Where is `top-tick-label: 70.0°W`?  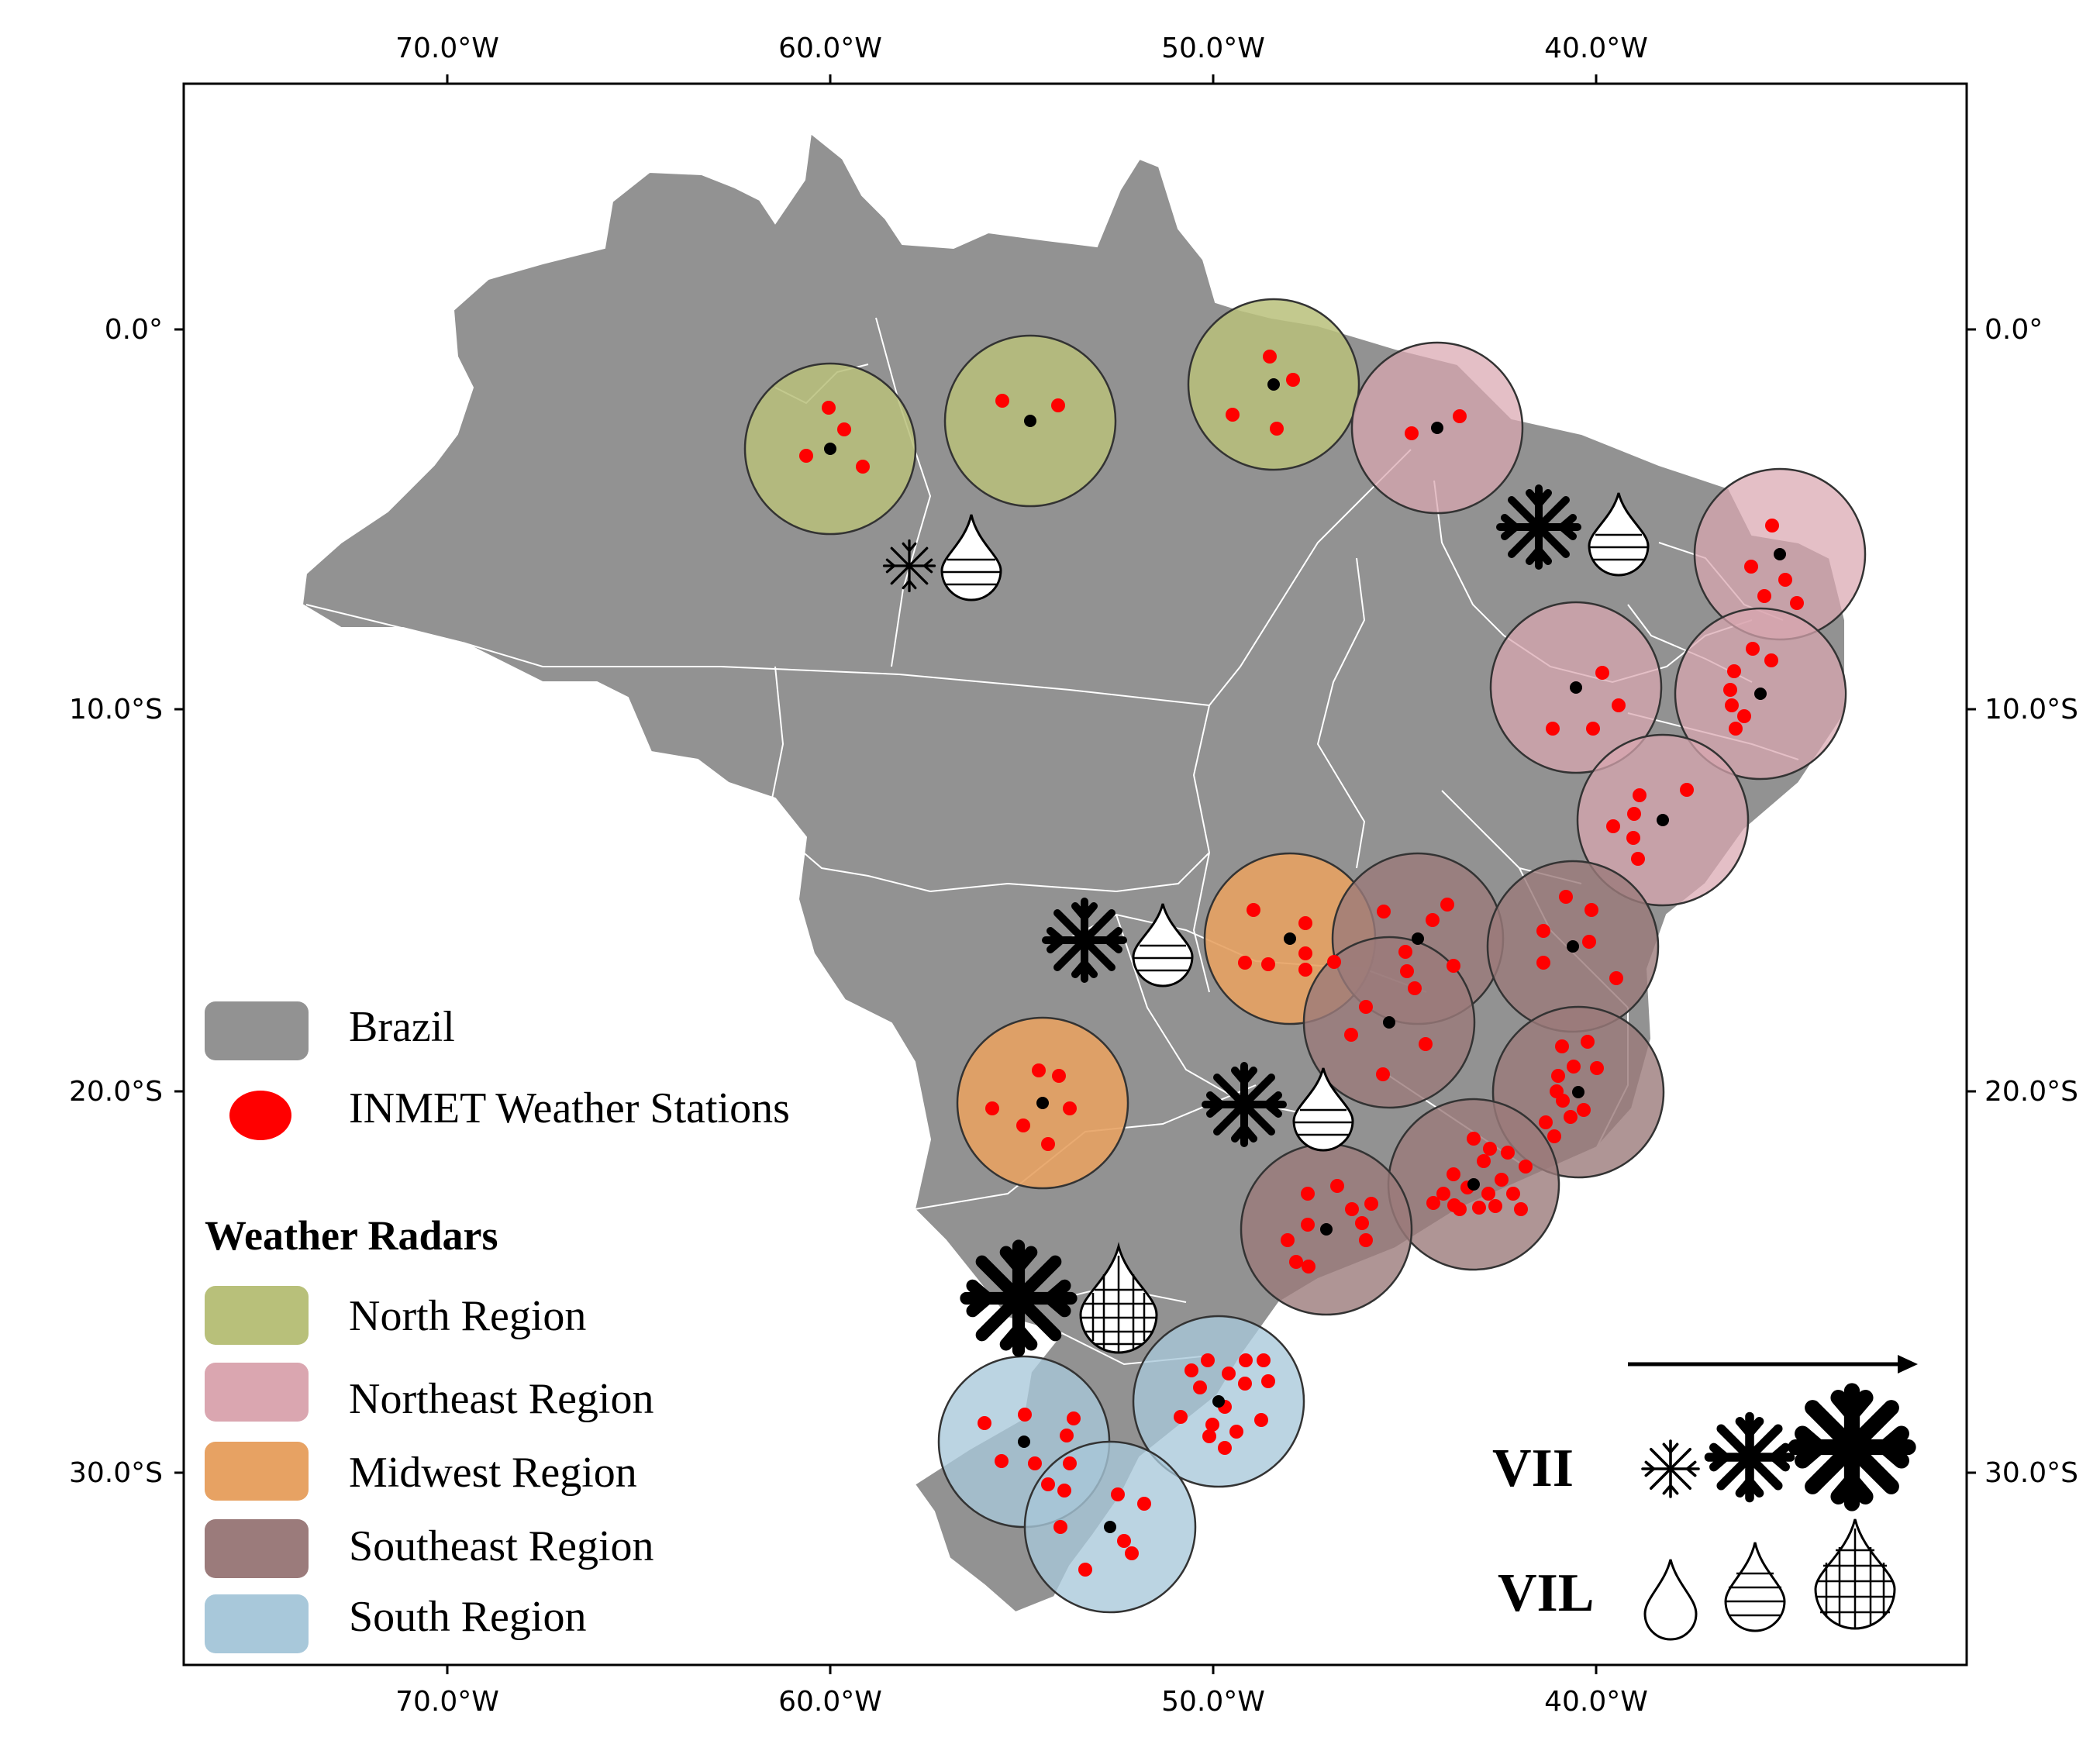 top-tick-label: 70.0°W is located at coordinates (447, 48).